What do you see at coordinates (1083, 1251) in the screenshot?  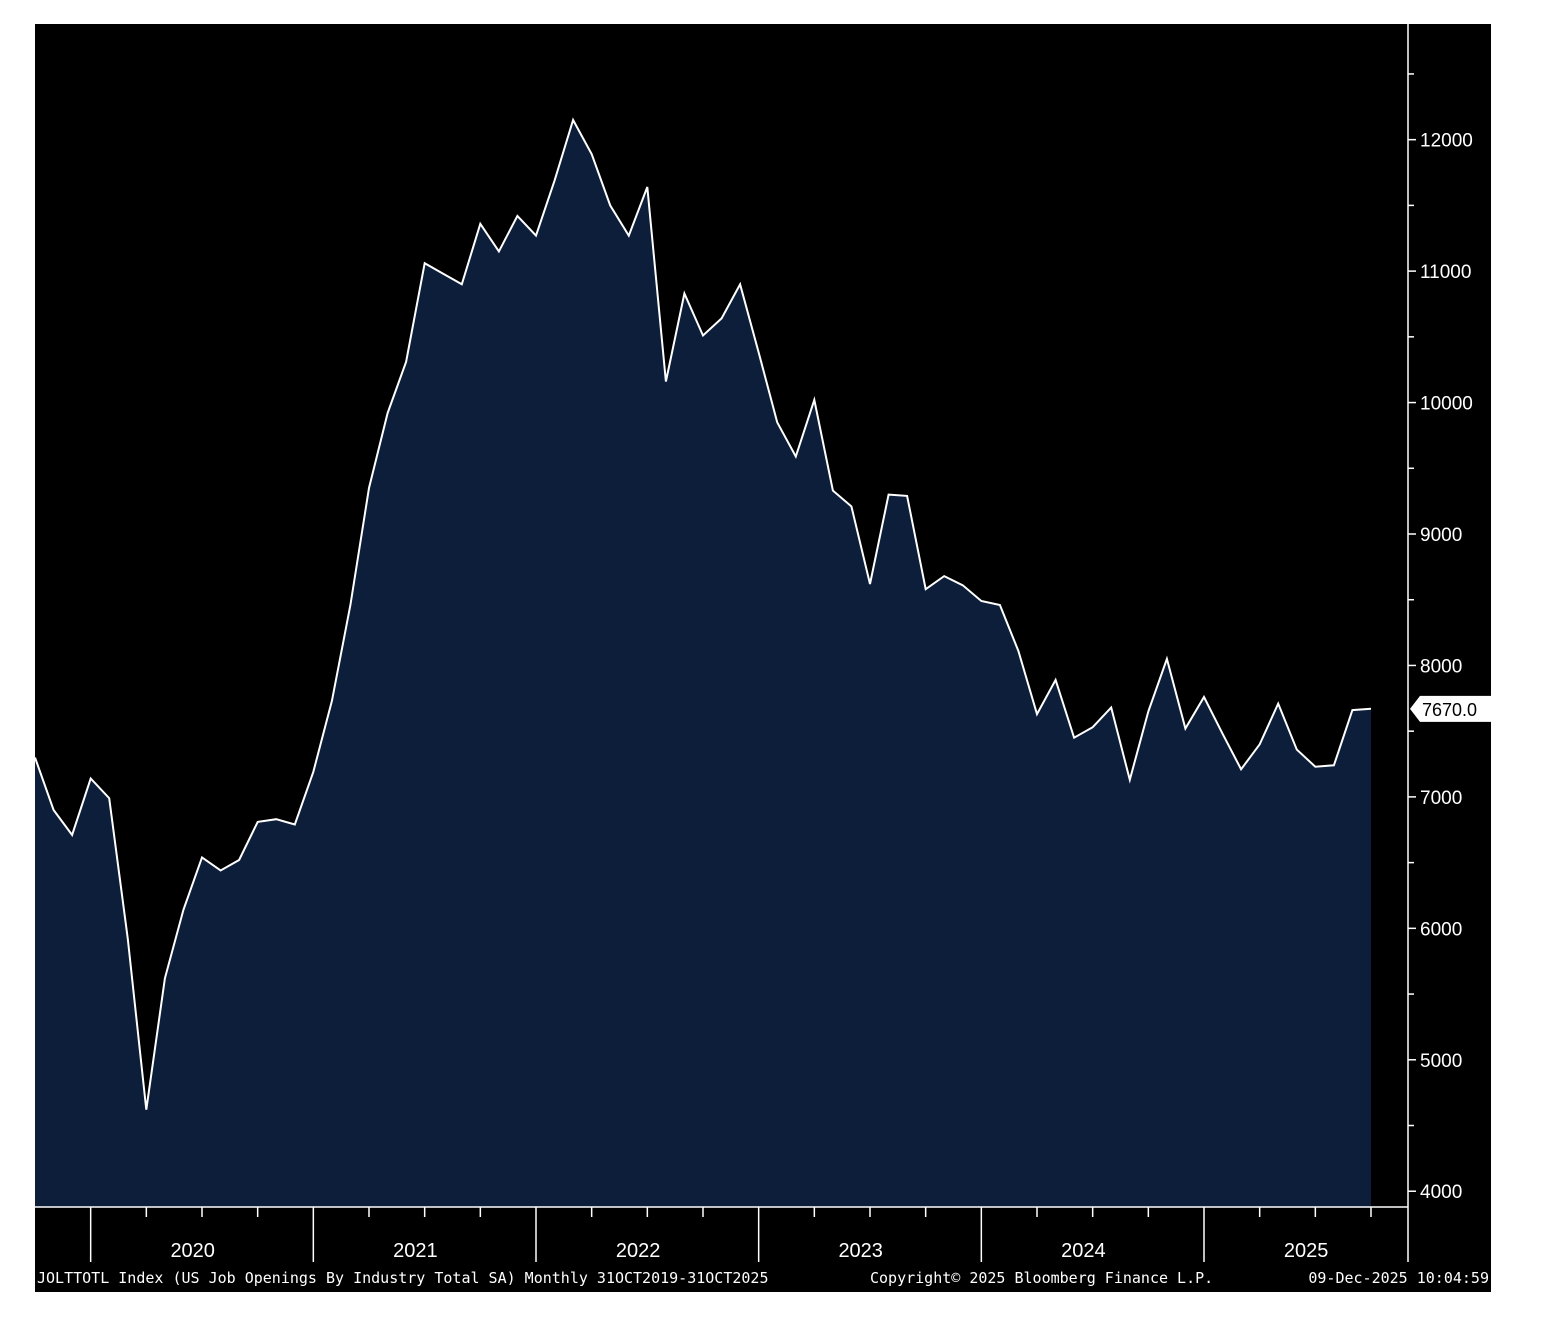 I see `x-year-label: 2024` at bounding box center [1083, 1251].